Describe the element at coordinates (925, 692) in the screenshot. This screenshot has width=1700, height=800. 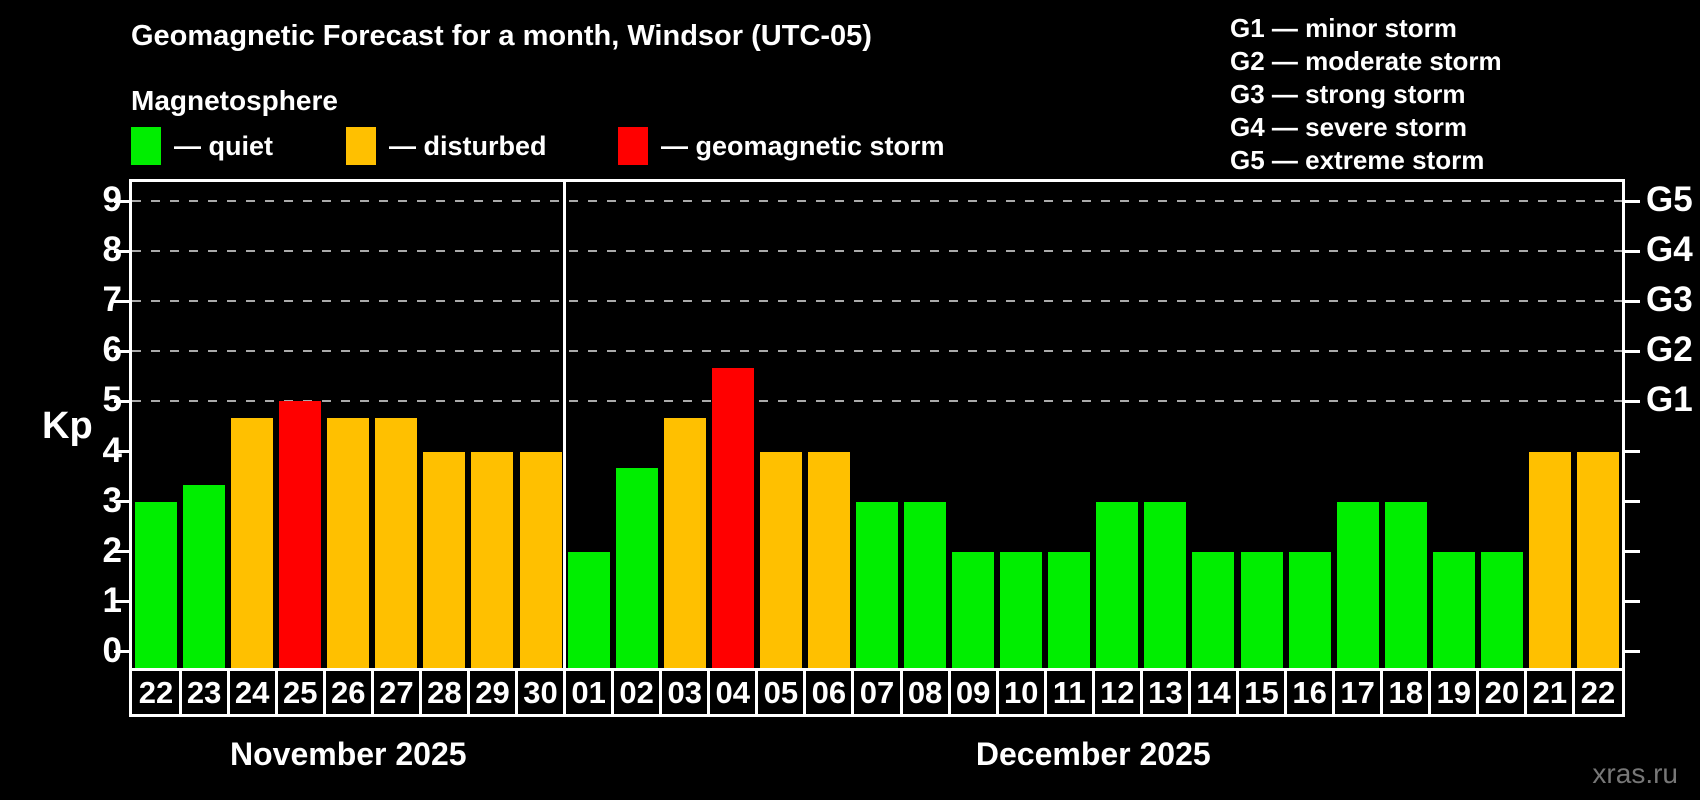
I see `date-label: 08` at that location.